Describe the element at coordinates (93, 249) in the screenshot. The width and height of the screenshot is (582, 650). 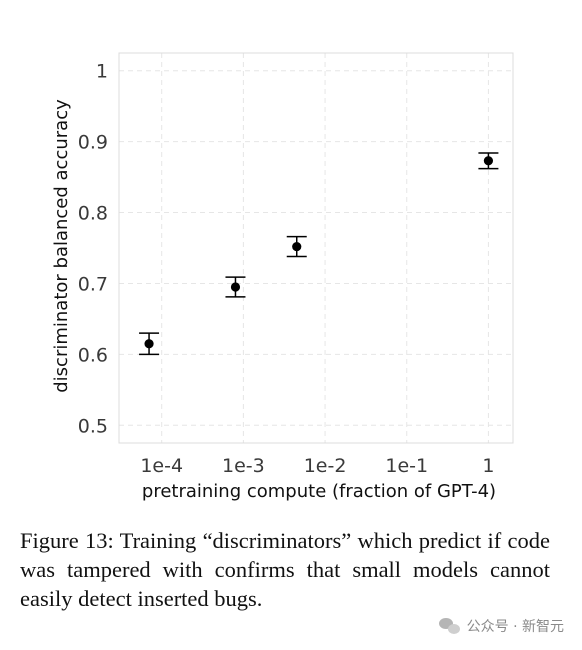
I see `y-tick-labels: 0.5 0.6 0.7 0.8 0.9 1` at that location.